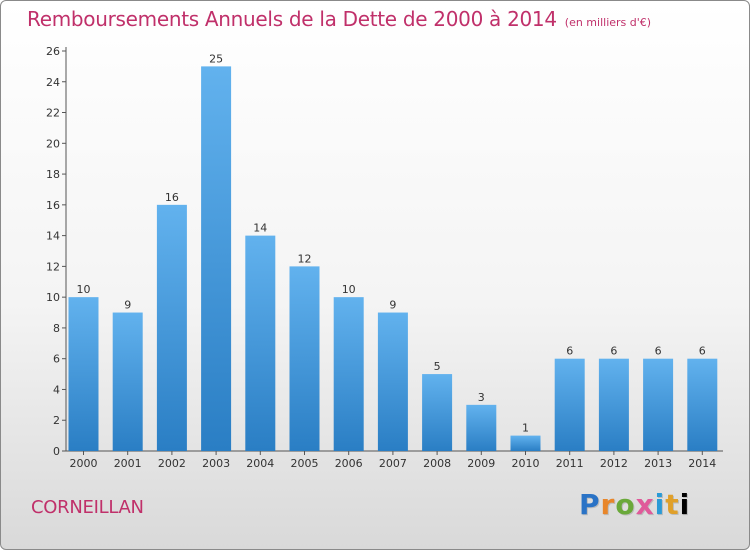  What do you see at coordinates (56, 328) in the screenshot?
I see `y-tick-label: 8` at bounding box center [56, 328].